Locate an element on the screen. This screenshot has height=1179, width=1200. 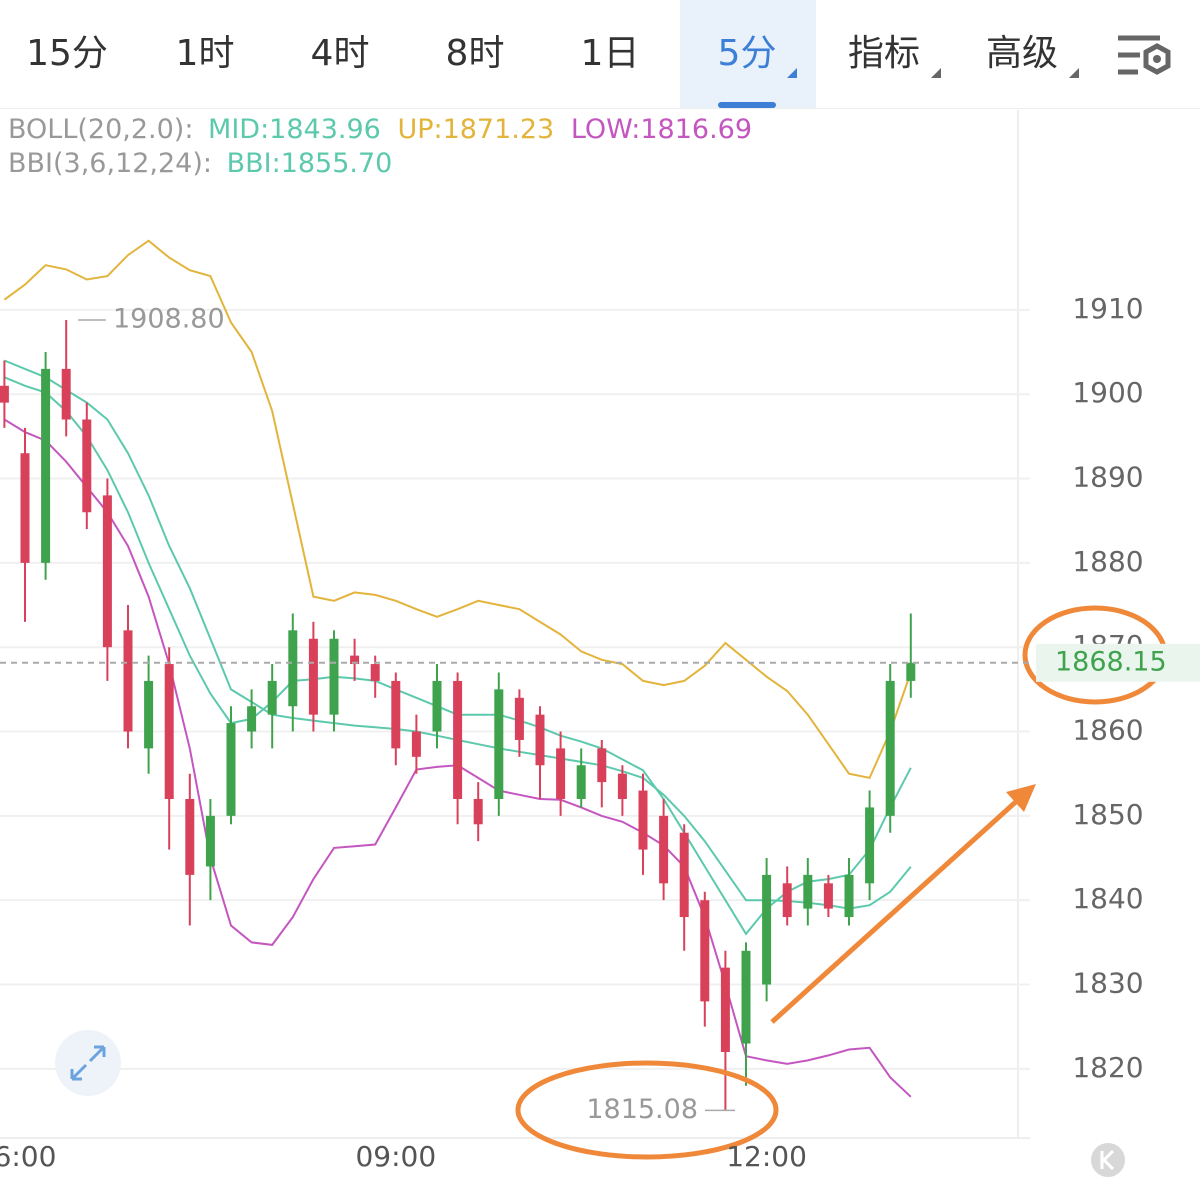
legend-entry: BBI:1855.70 is located at coordinates (310, 163).